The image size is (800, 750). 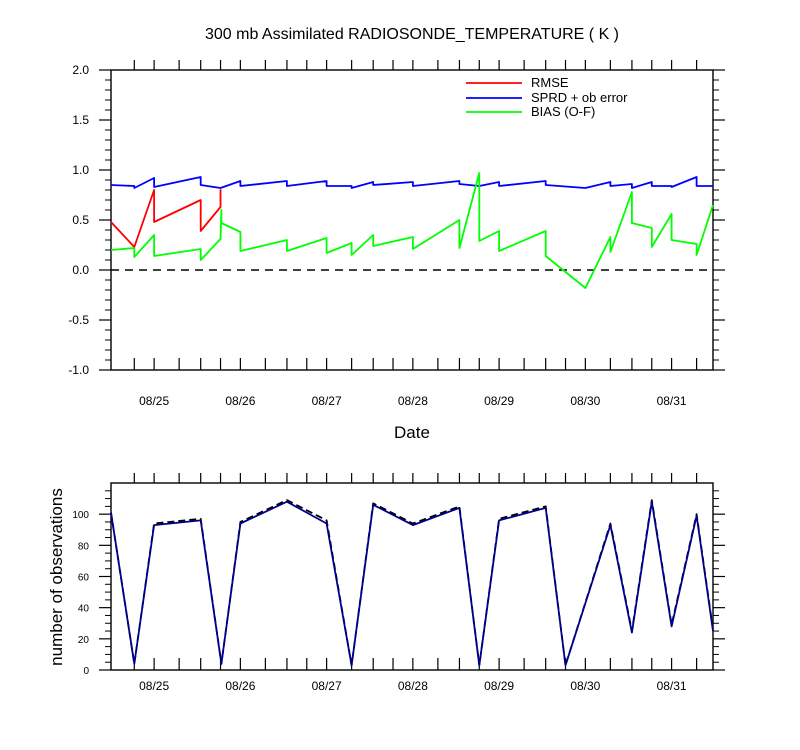 What do you see at coordinates (412, 432) in the screenshot?
I see `top-x-axis-label: Date` at bounding box center [412, 432].